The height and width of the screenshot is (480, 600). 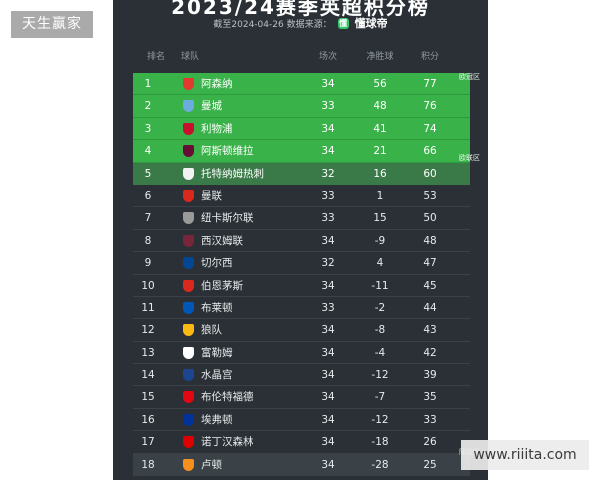 I want to click on row-goal-diff: 15, so click(x=380, y=218).